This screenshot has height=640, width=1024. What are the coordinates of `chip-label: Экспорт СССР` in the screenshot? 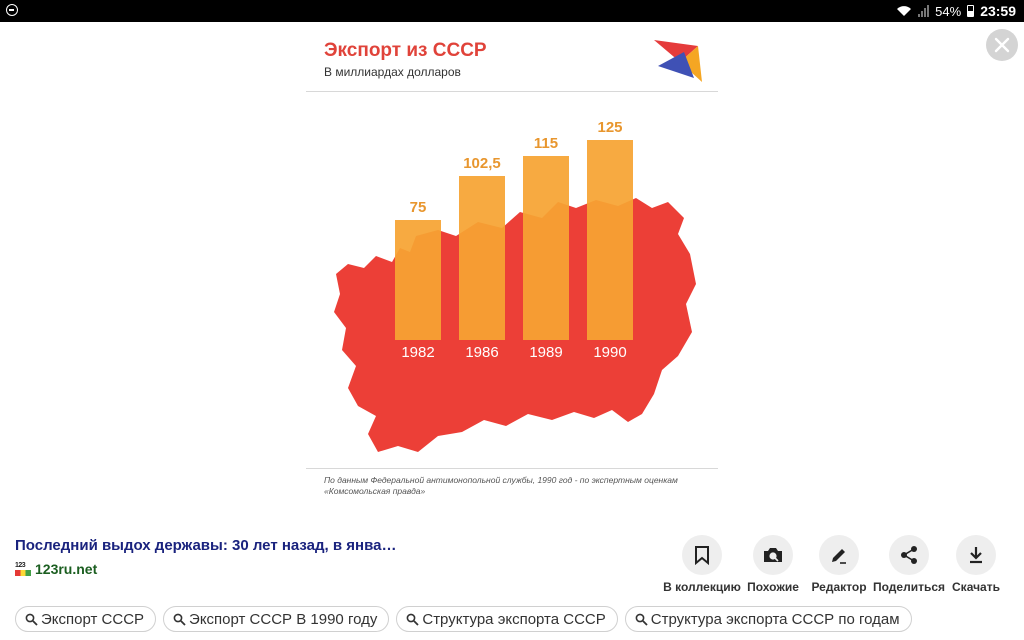 It's located at (93, 619).